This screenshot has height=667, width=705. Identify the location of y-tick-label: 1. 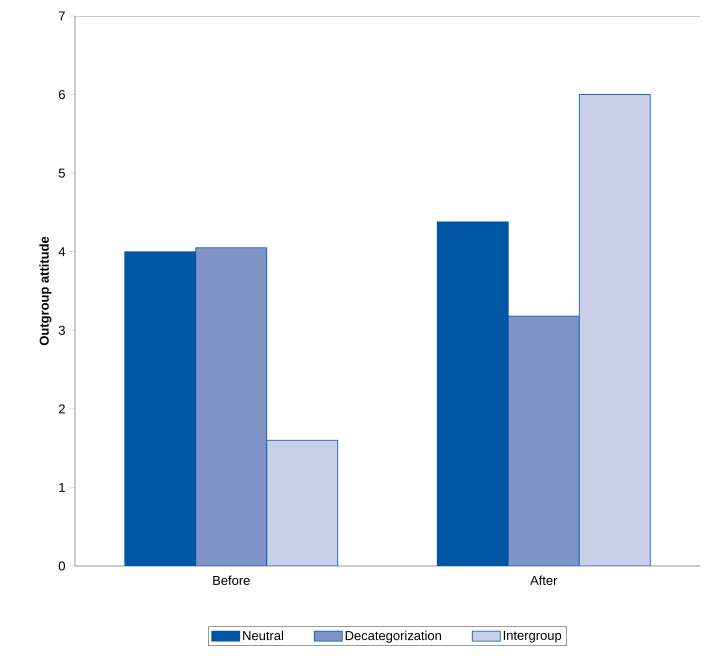
(62, 487).